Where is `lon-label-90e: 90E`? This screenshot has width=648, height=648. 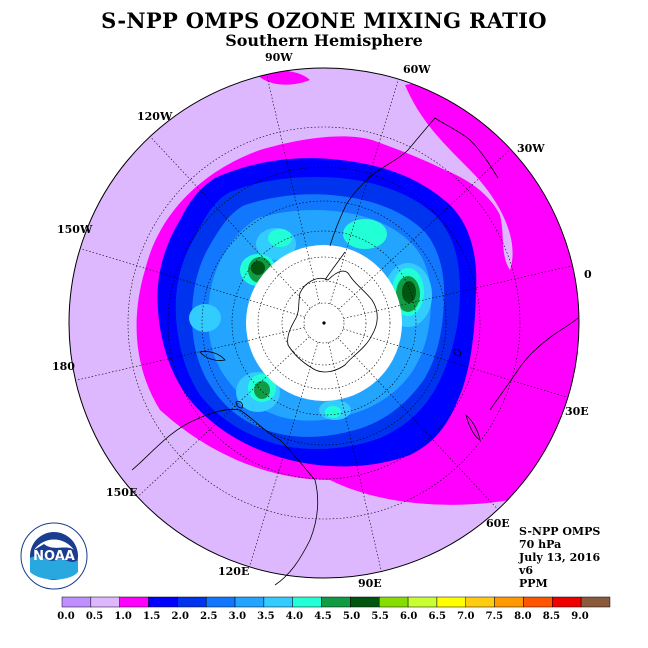 lon-label-90e: 90E is located at coordinates (370, 583).